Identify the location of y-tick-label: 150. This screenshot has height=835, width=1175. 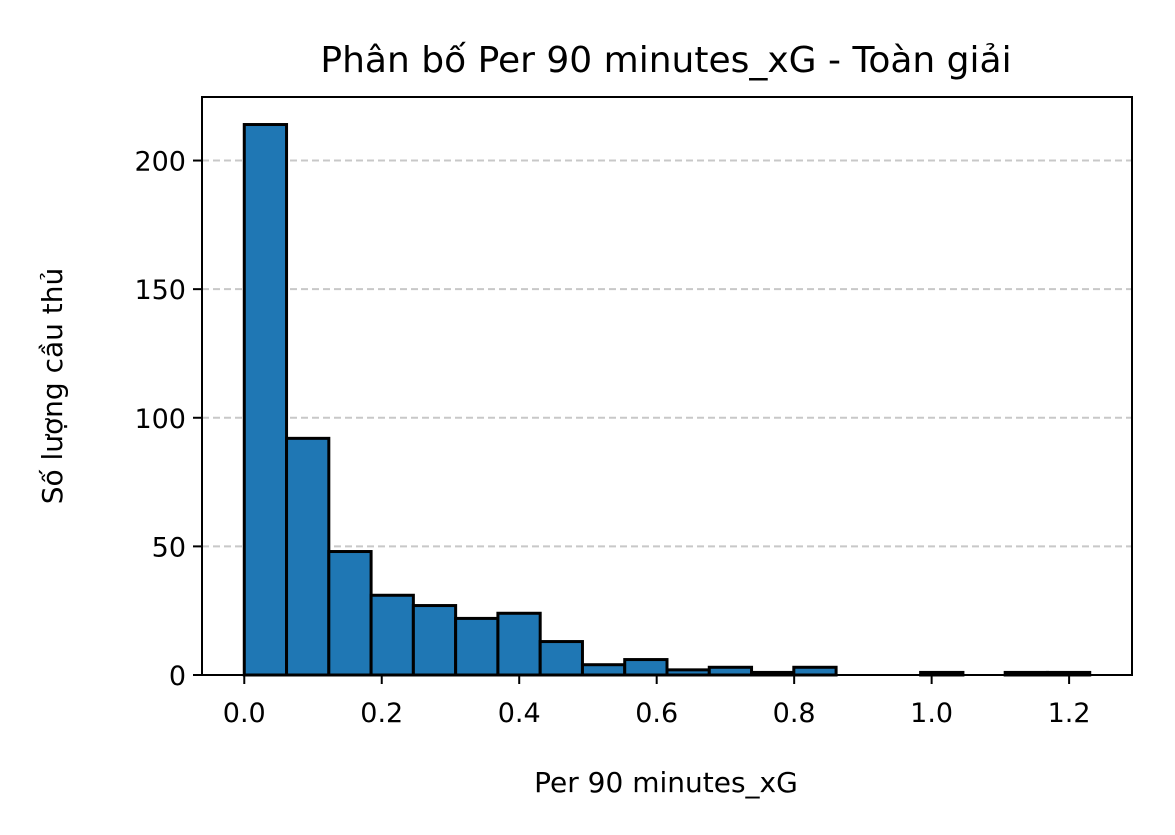
(160, 290).